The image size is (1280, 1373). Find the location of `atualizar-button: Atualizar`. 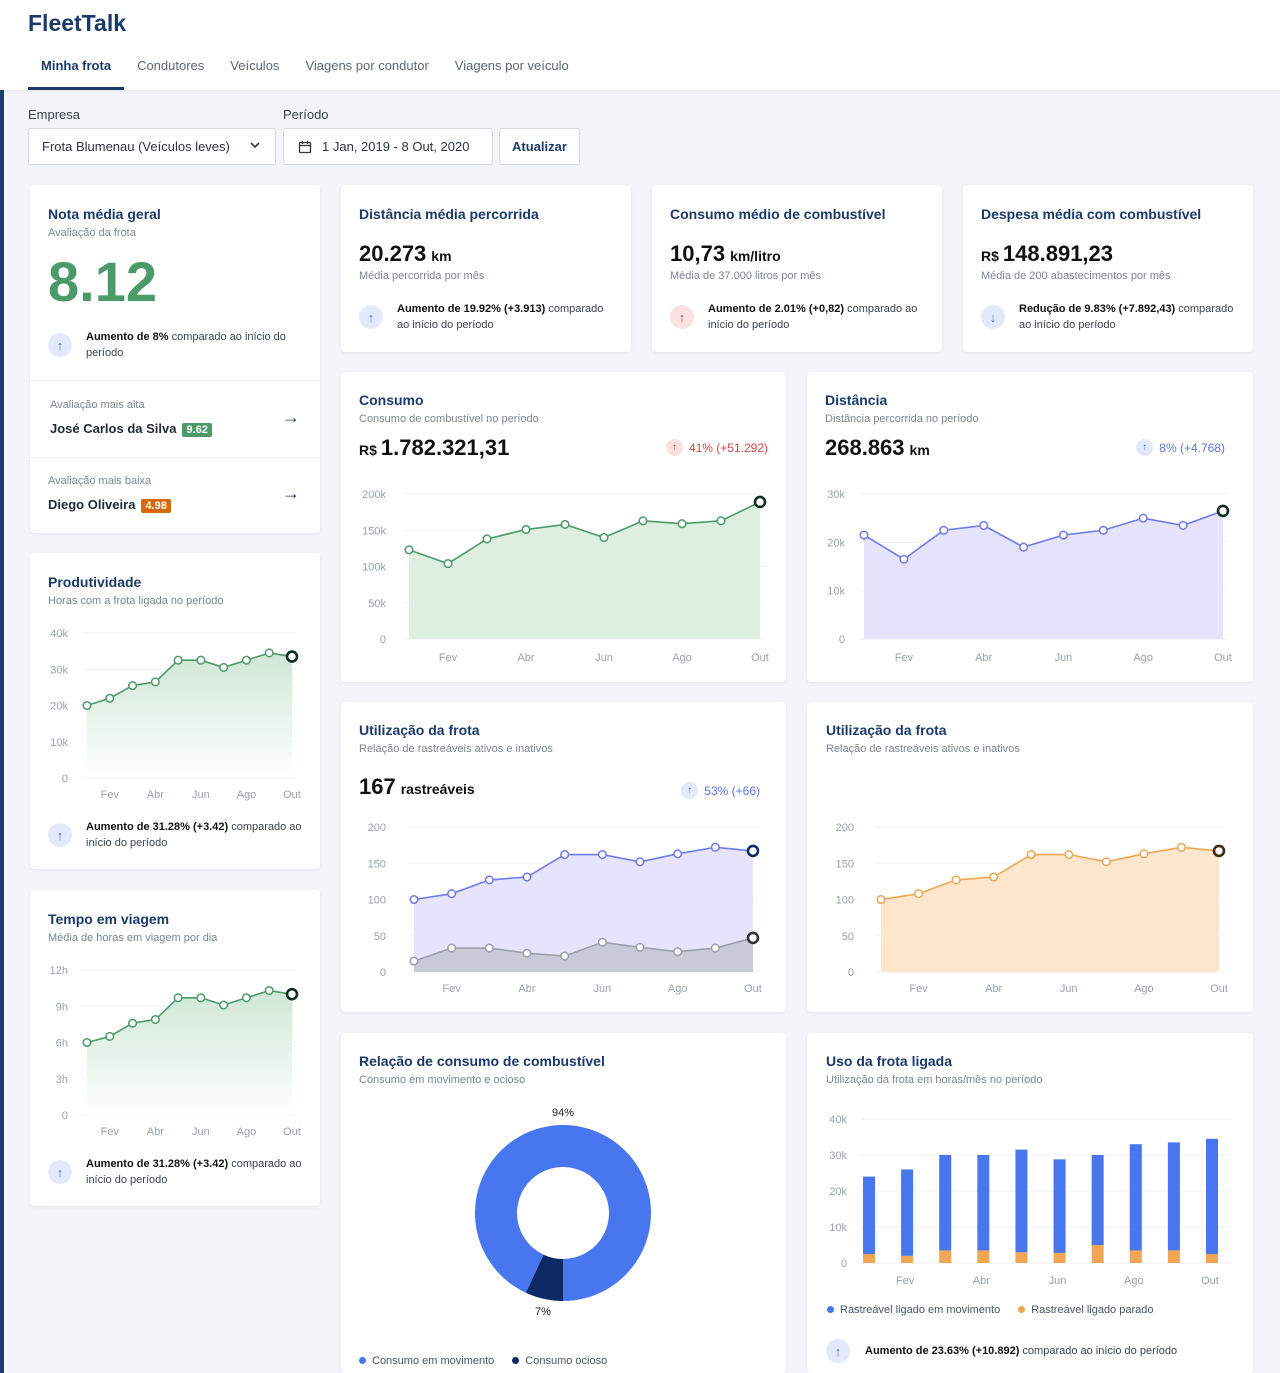

atualizar-button: Atualizar is located at coordinates (539, 146).